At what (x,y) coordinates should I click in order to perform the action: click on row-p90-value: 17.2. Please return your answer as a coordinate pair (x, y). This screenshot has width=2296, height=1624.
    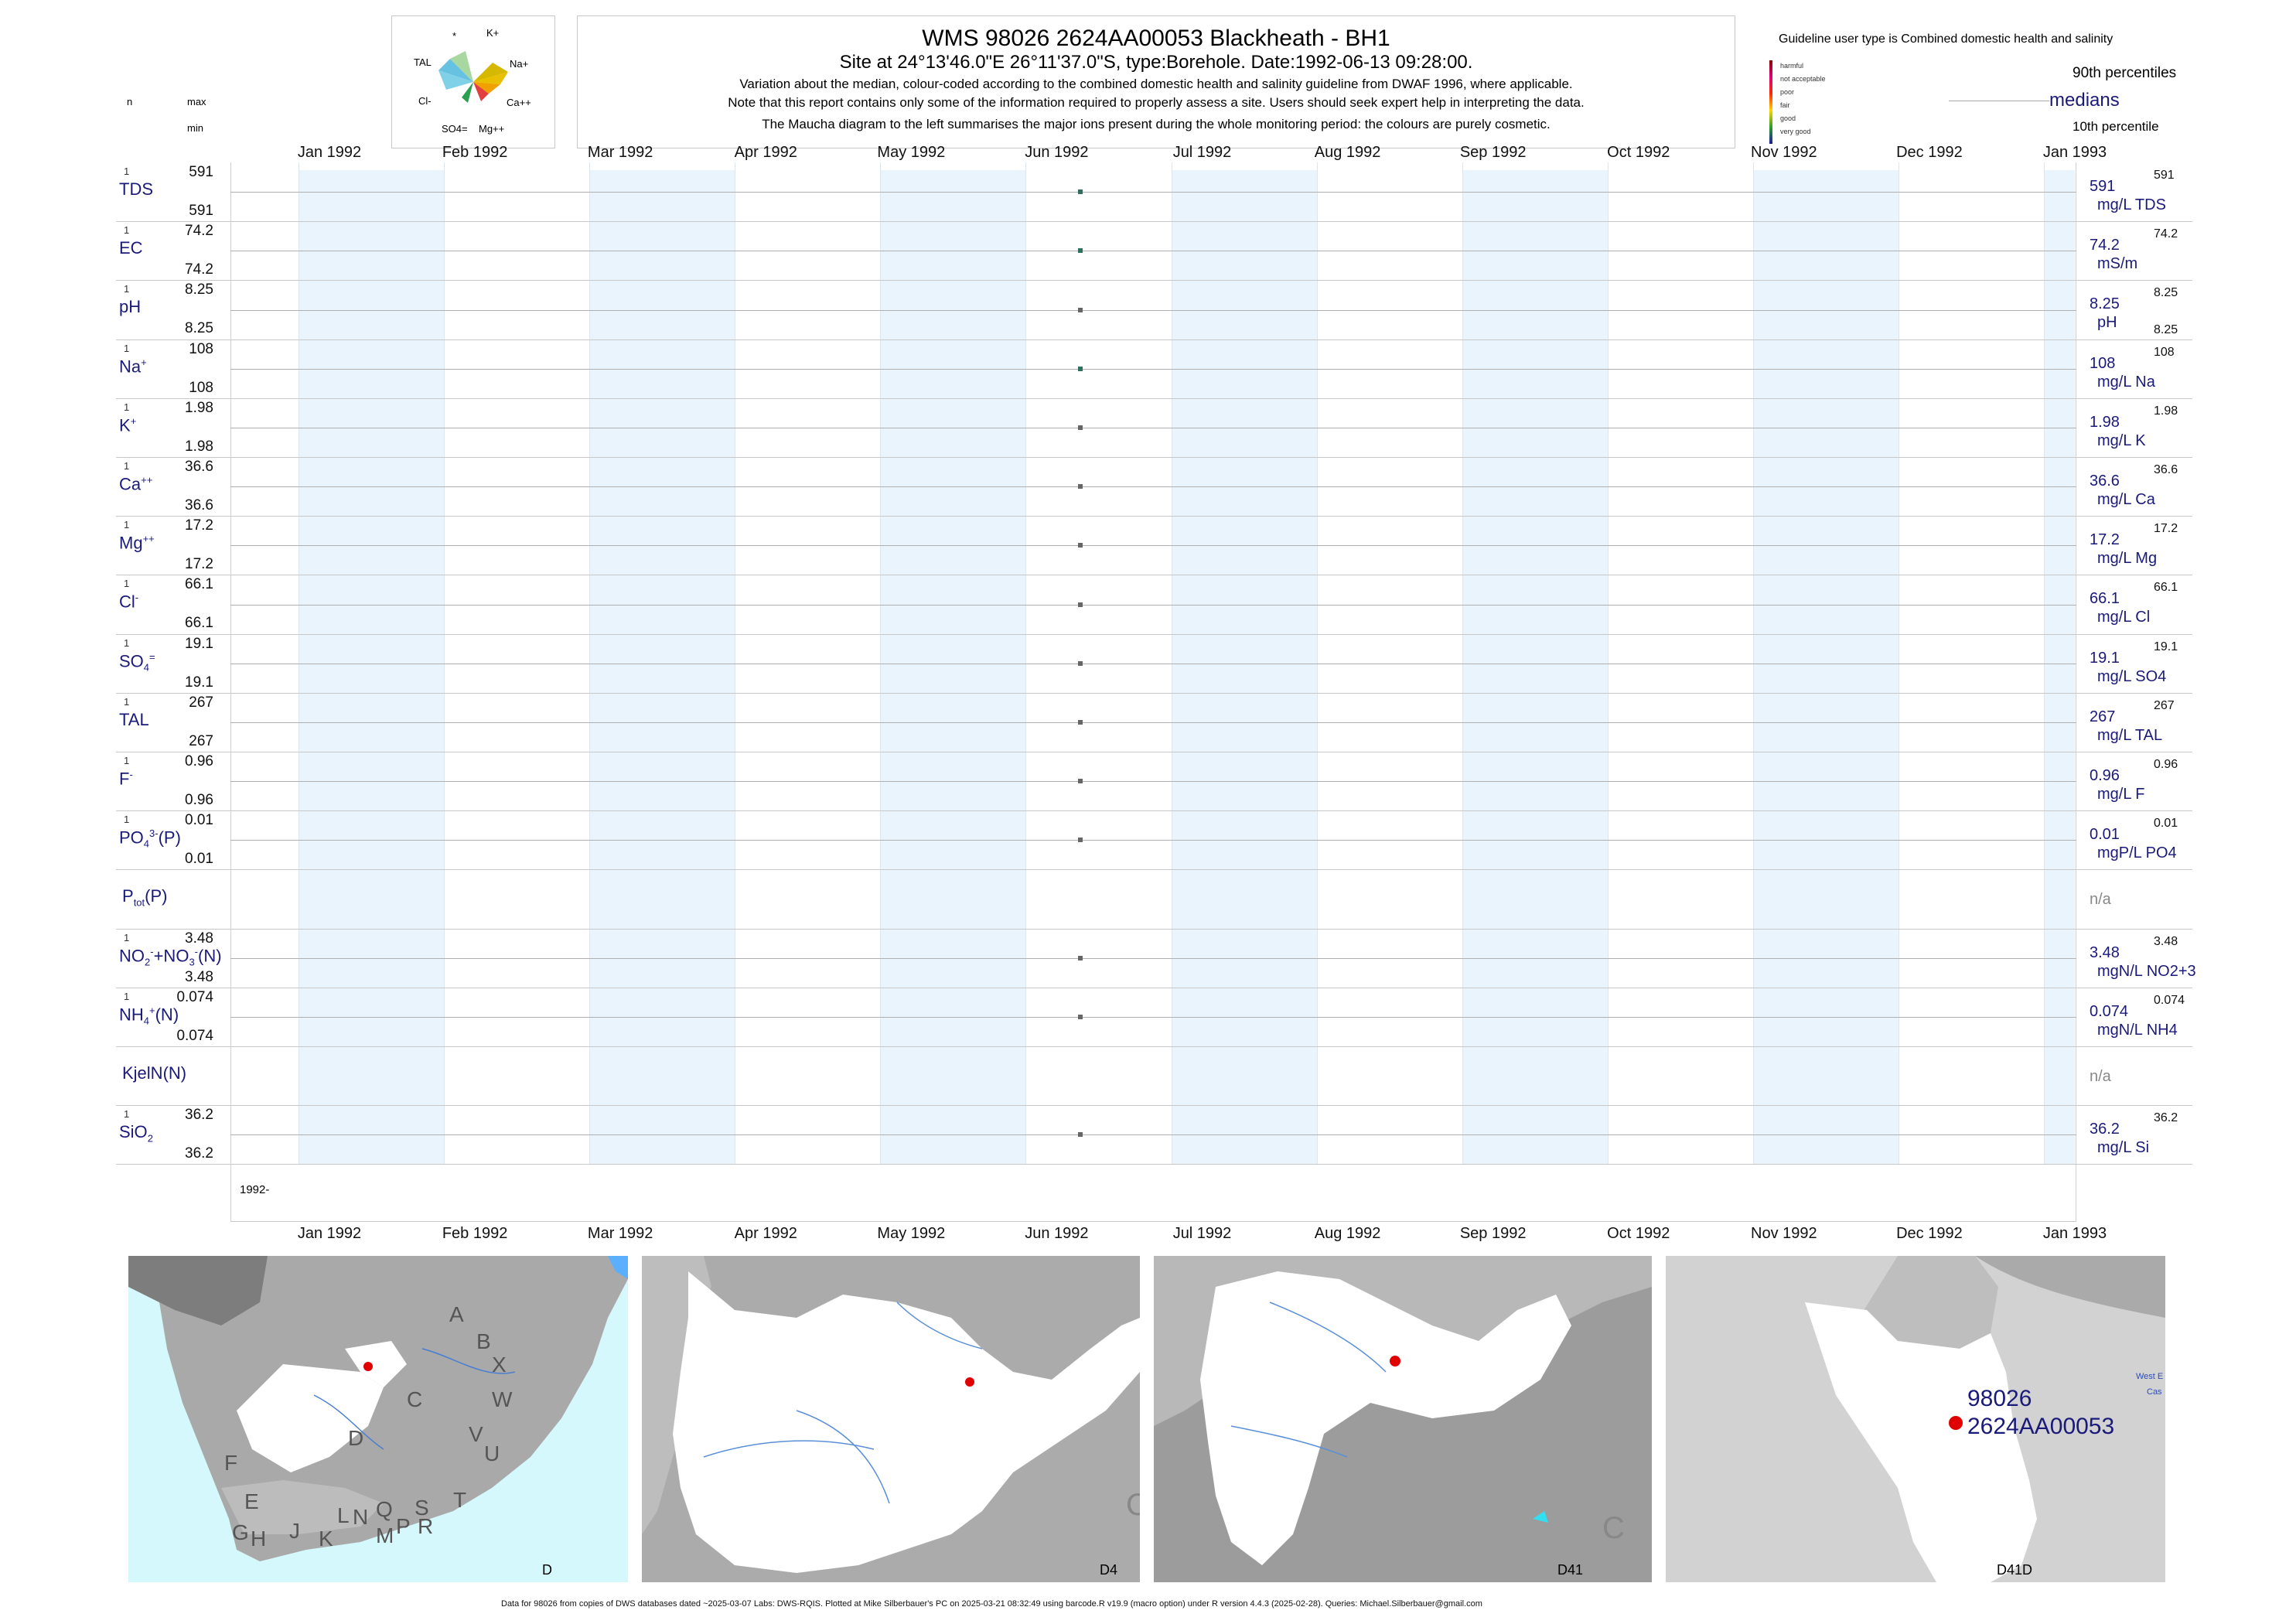
    Looking at the image, I should click on (2166, 529).